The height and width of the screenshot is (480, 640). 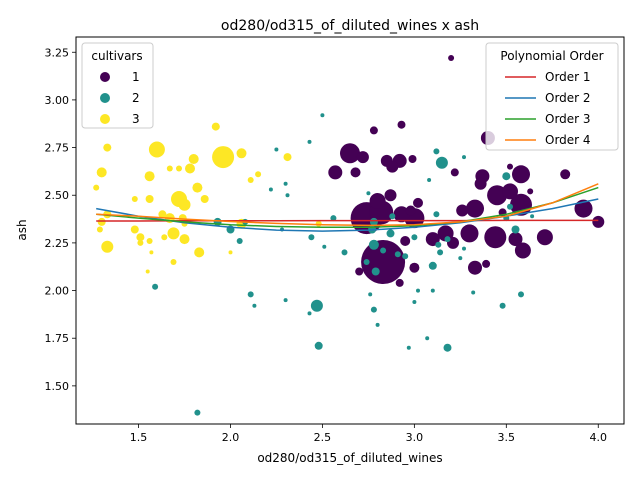 What do you see at coordinates (57, 338) in the screenshot?
I see `y-tick-label: 1.75` at bounding box center [57, 338].